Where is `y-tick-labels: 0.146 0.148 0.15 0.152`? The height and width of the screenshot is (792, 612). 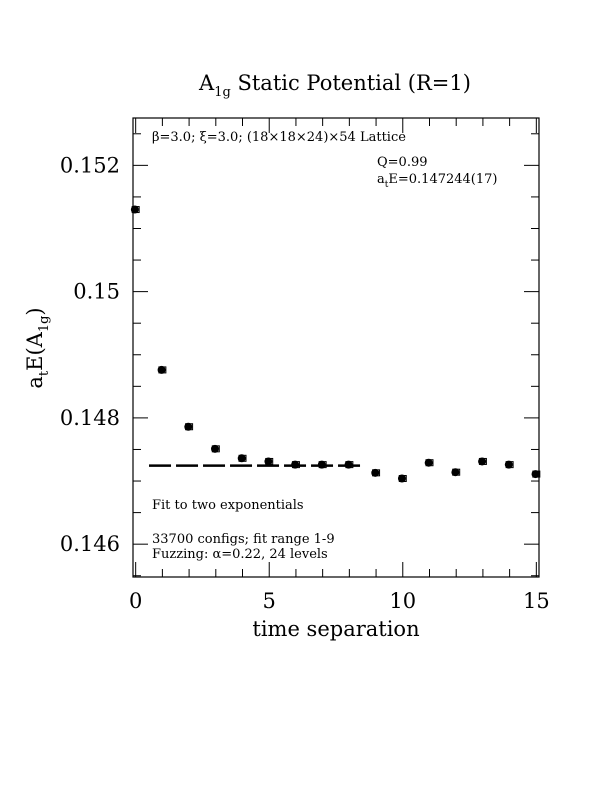
y-tick-labels: 0.146 0.148 0.15 0.152 is located at coordinates (90, 354).